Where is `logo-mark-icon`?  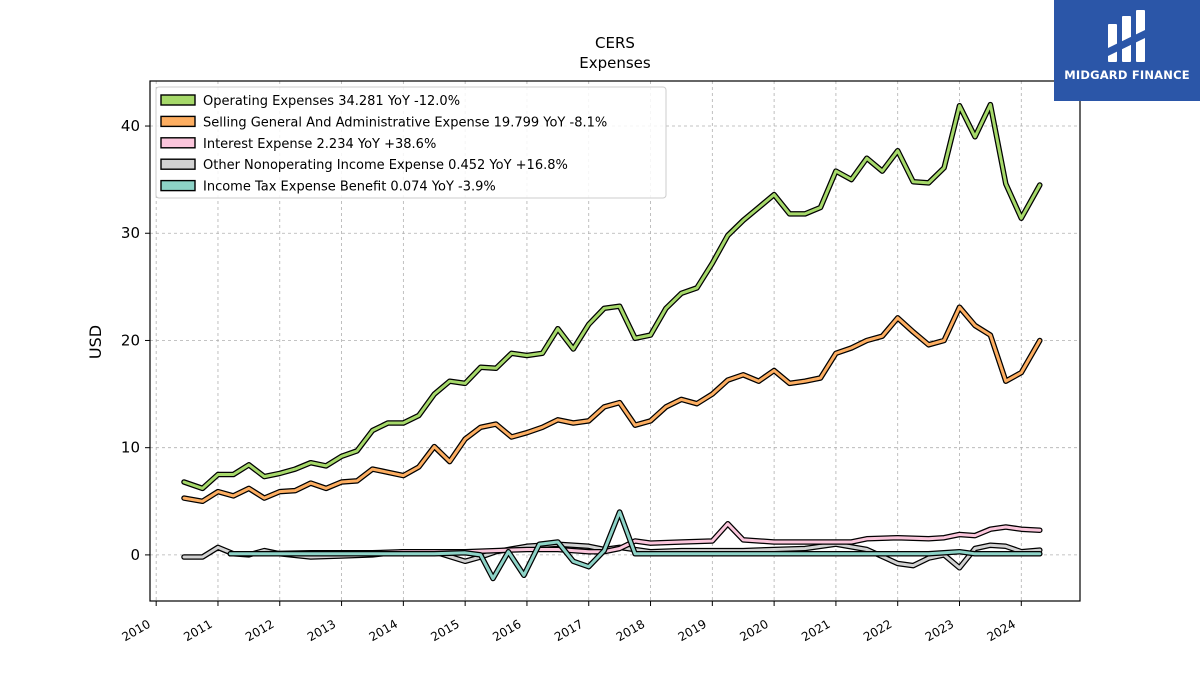
logo-mark-icon is located at coordinates (1126, 36).